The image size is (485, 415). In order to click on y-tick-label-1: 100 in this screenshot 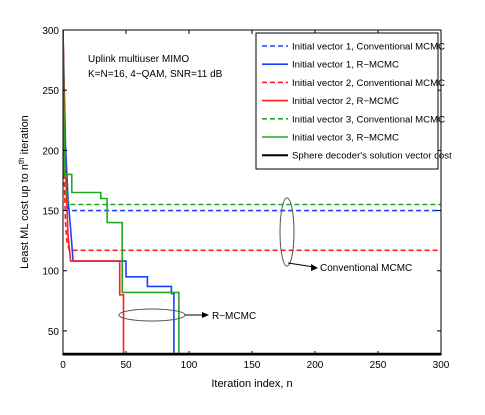, I will do `click(50, 272)`.